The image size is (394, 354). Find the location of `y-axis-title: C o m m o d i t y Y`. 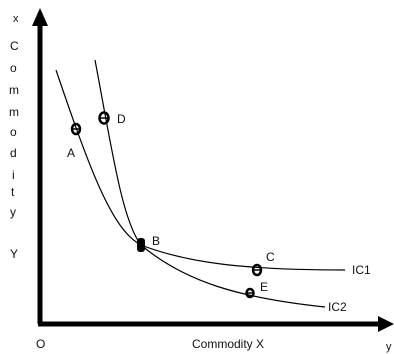

y-axis-title: C o m m o d i t y Y is located at coordinates (14, 150).